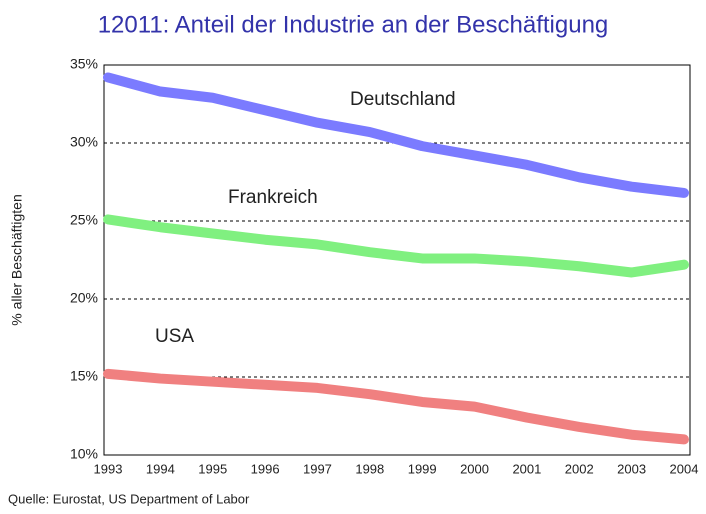  I want to click on x-tick-label: 2003, so click(631, 468).